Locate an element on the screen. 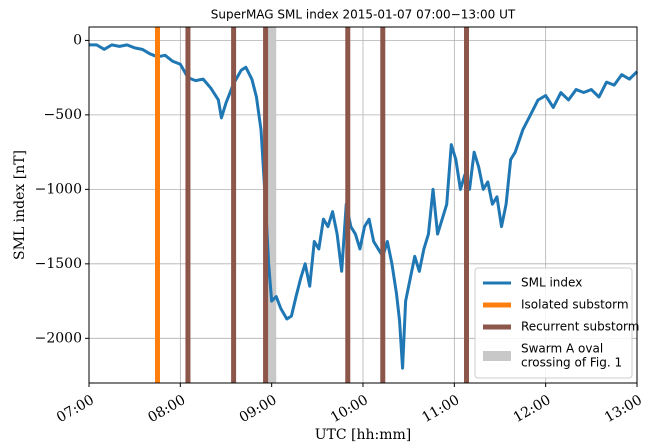 The image size is (651, 447). y-tick-label: −500 is located at coordinates (63, 115).